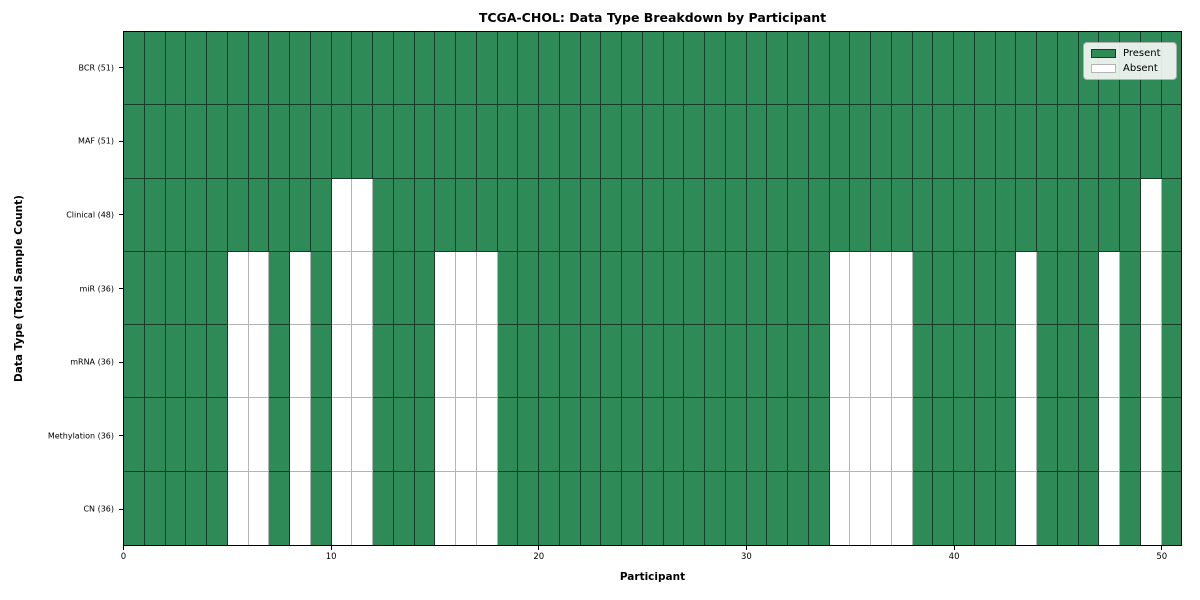 This screenshot has width=1200, height=600. I want to click on x-tick-label: 50, so click(1162, 557).